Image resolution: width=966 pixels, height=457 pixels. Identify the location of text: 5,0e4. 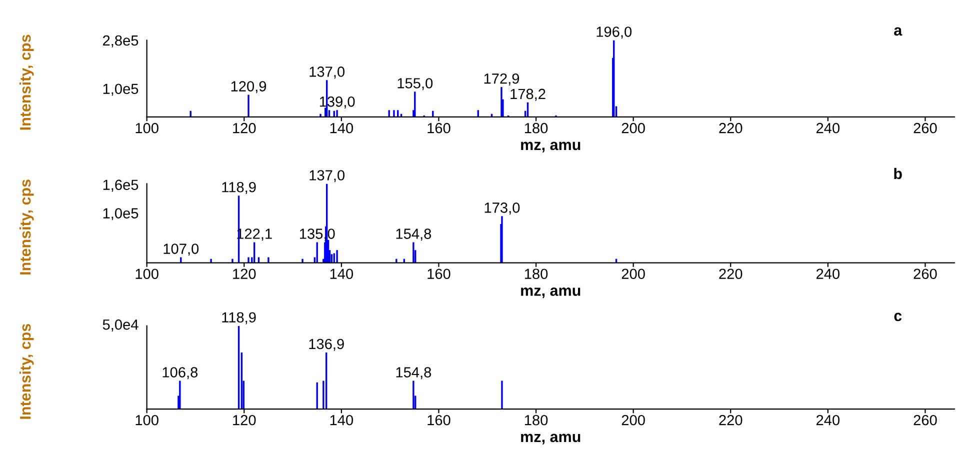
(120, 325).